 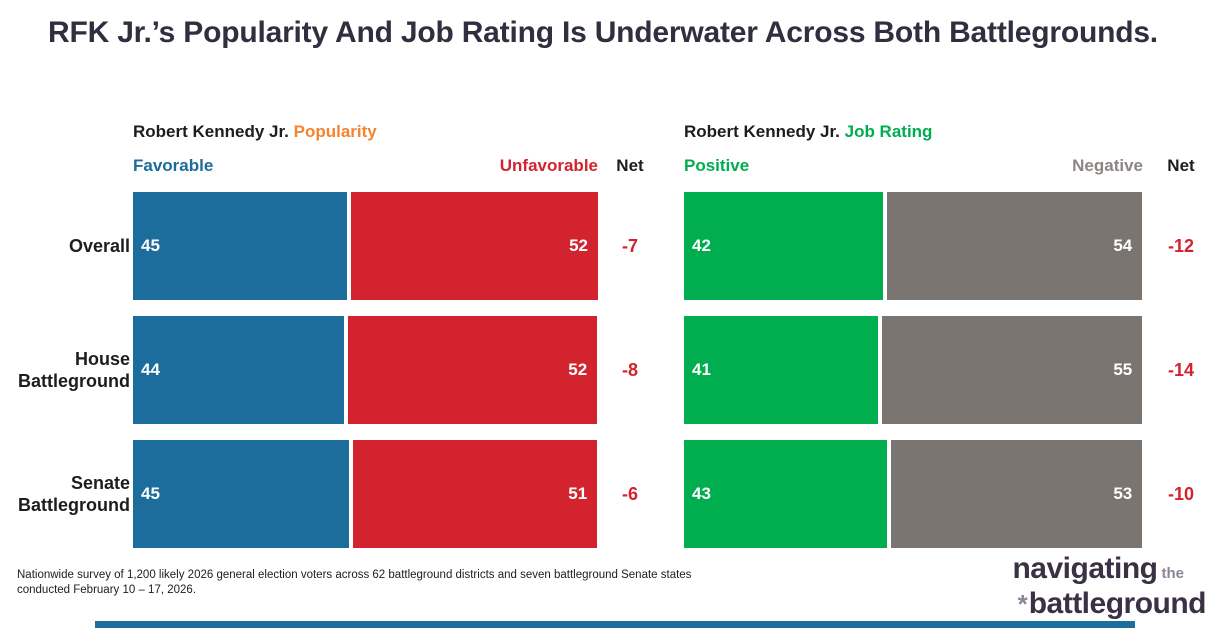 I want to click on bar-track: 42 54, so click(x=913, y=246).